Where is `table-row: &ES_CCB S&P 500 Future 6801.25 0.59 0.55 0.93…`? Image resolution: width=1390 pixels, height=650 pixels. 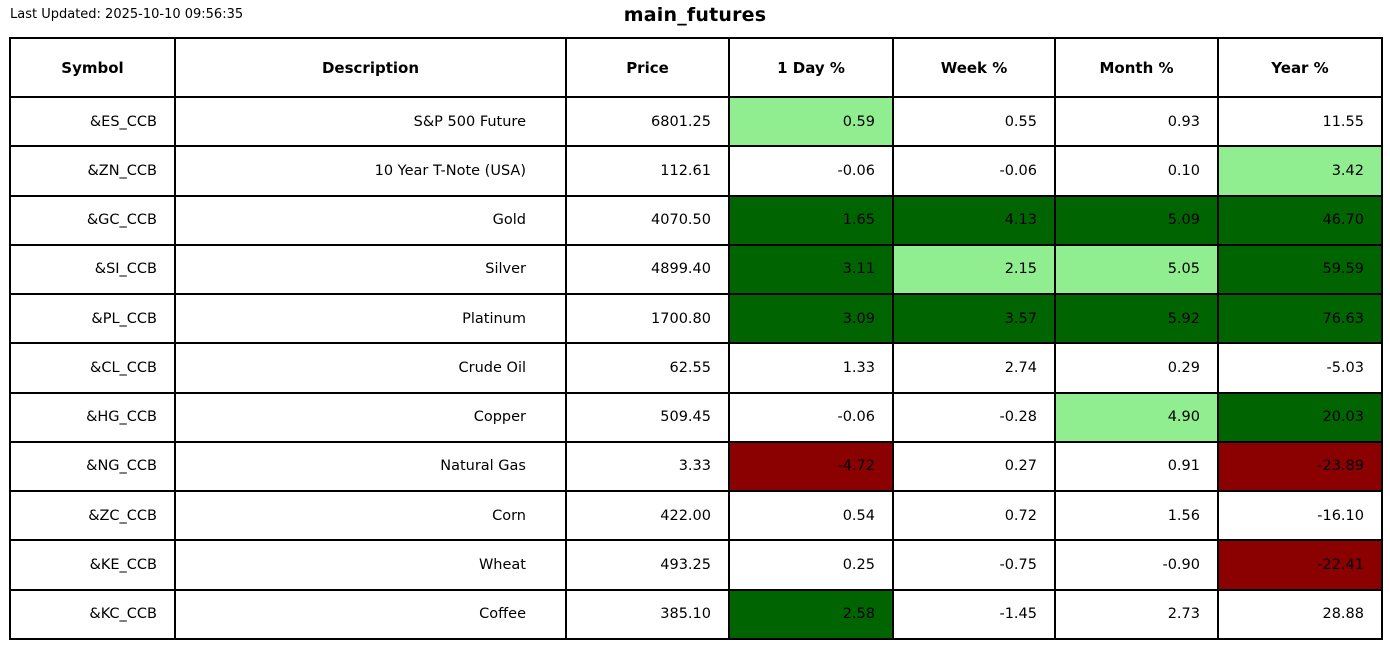
table-row: &ES_CCB S&P 500 Future 6801.25 0.59 0.55 0.93… is located at coordinates (696, 121).